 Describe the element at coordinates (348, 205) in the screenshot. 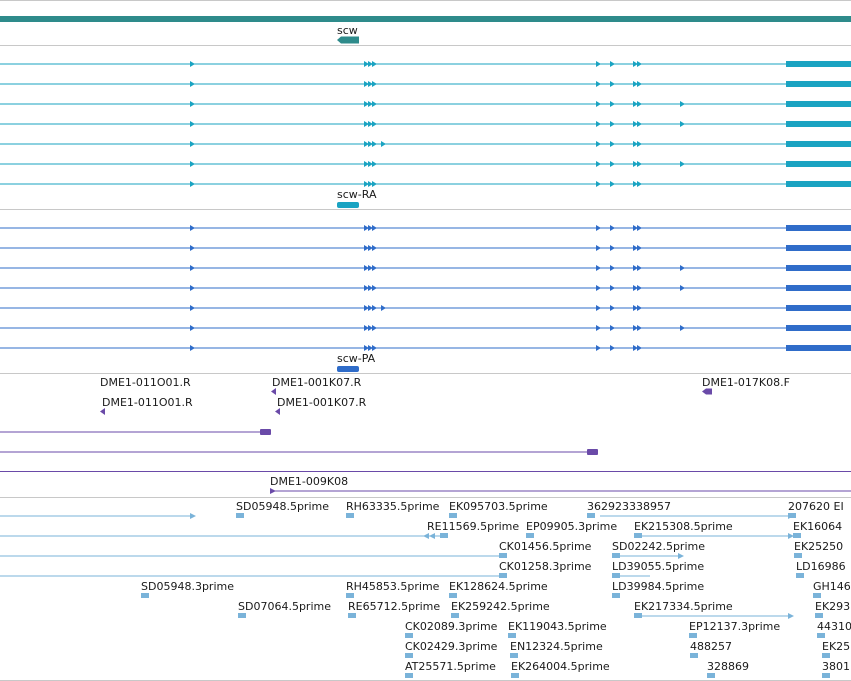

I see `transcript-marker-ra` at that location.